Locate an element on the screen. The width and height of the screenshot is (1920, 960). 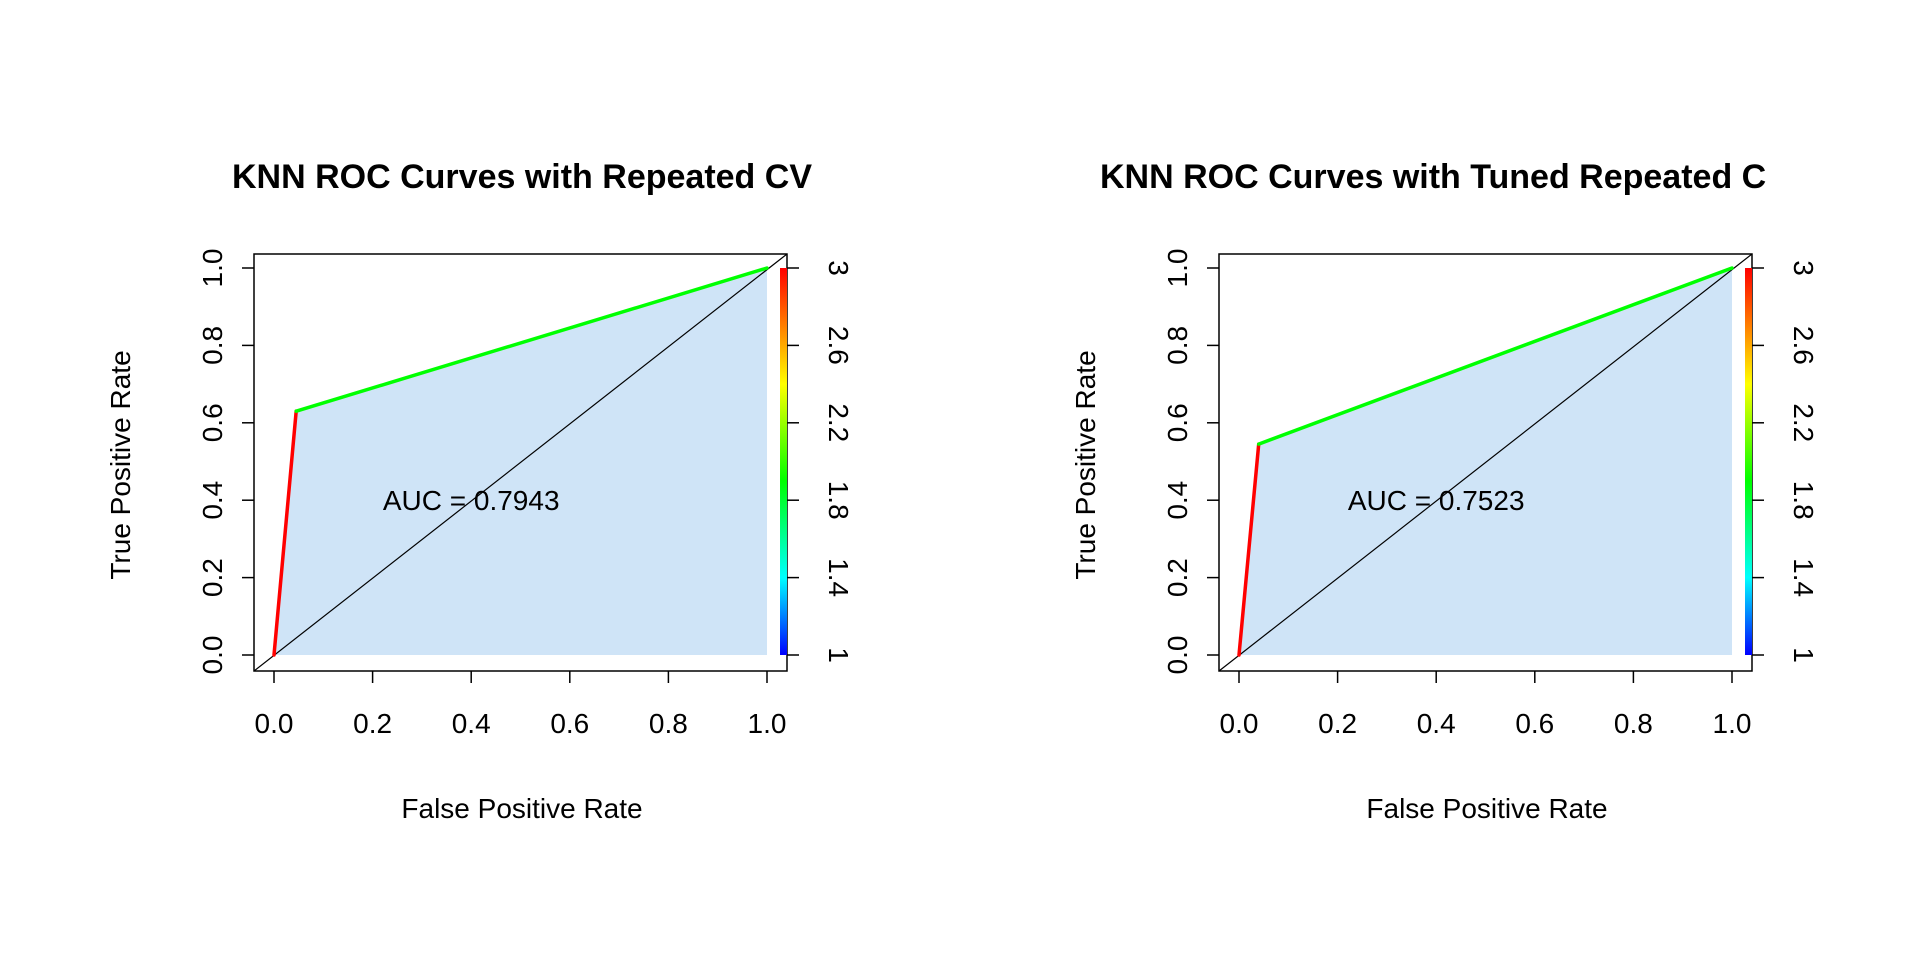
chart-title: KNN ROC Curves with Tuned Repeated C is located at coordinates (1433, 177).